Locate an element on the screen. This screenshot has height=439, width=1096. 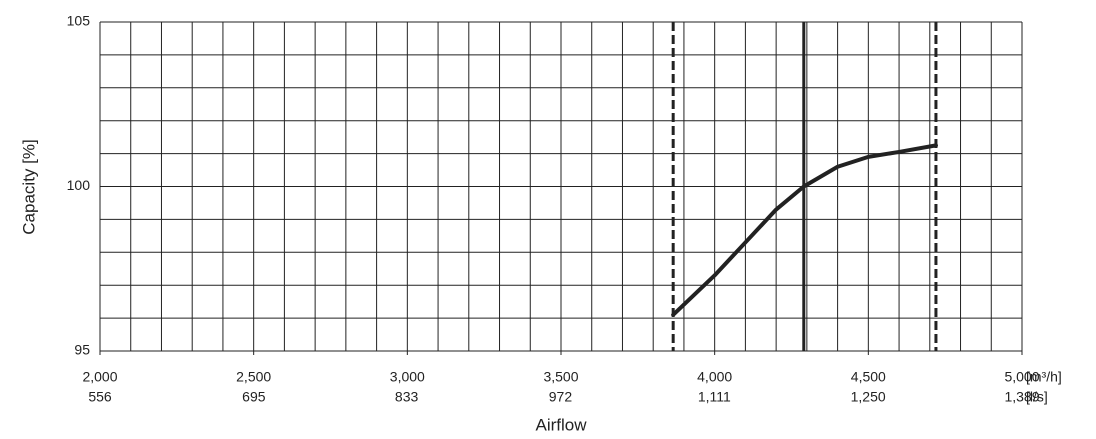
x-tick-label: 4,000 is located at coordinates (714, 377).